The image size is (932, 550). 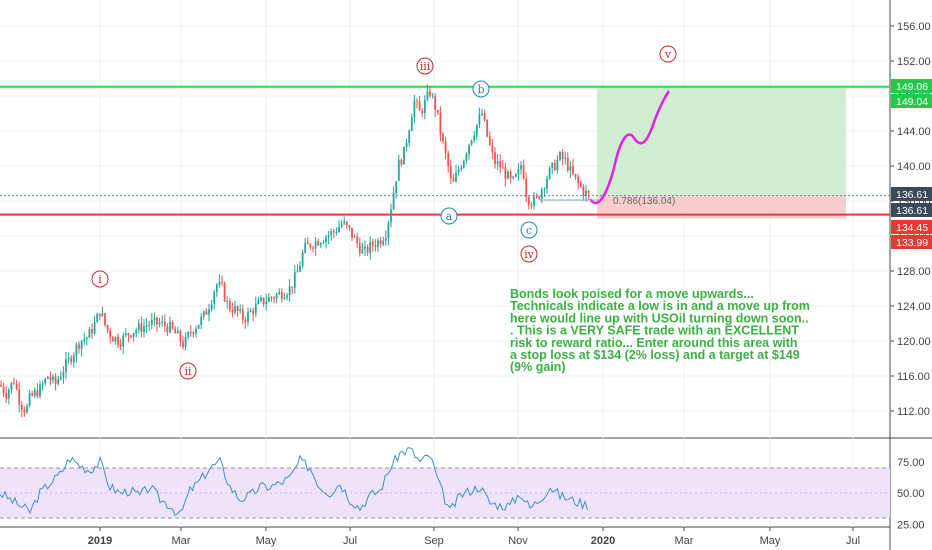 I want to click on price-tick-label: 112.00, so click(x=913, y=412).